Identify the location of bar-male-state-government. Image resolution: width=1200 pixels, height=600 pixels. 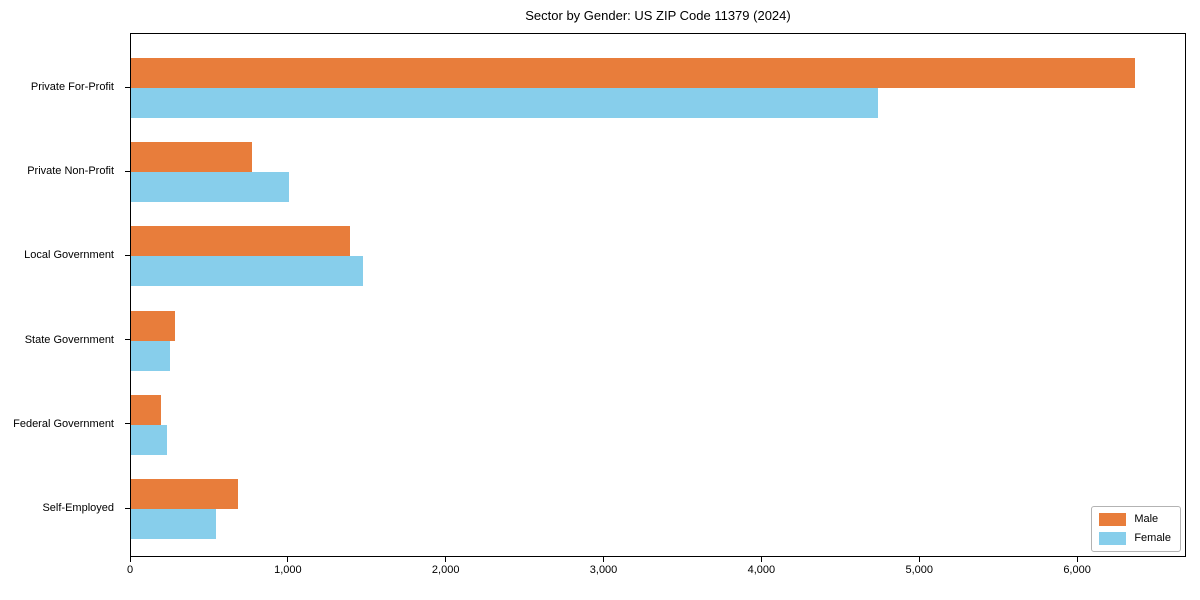
(153, 325).